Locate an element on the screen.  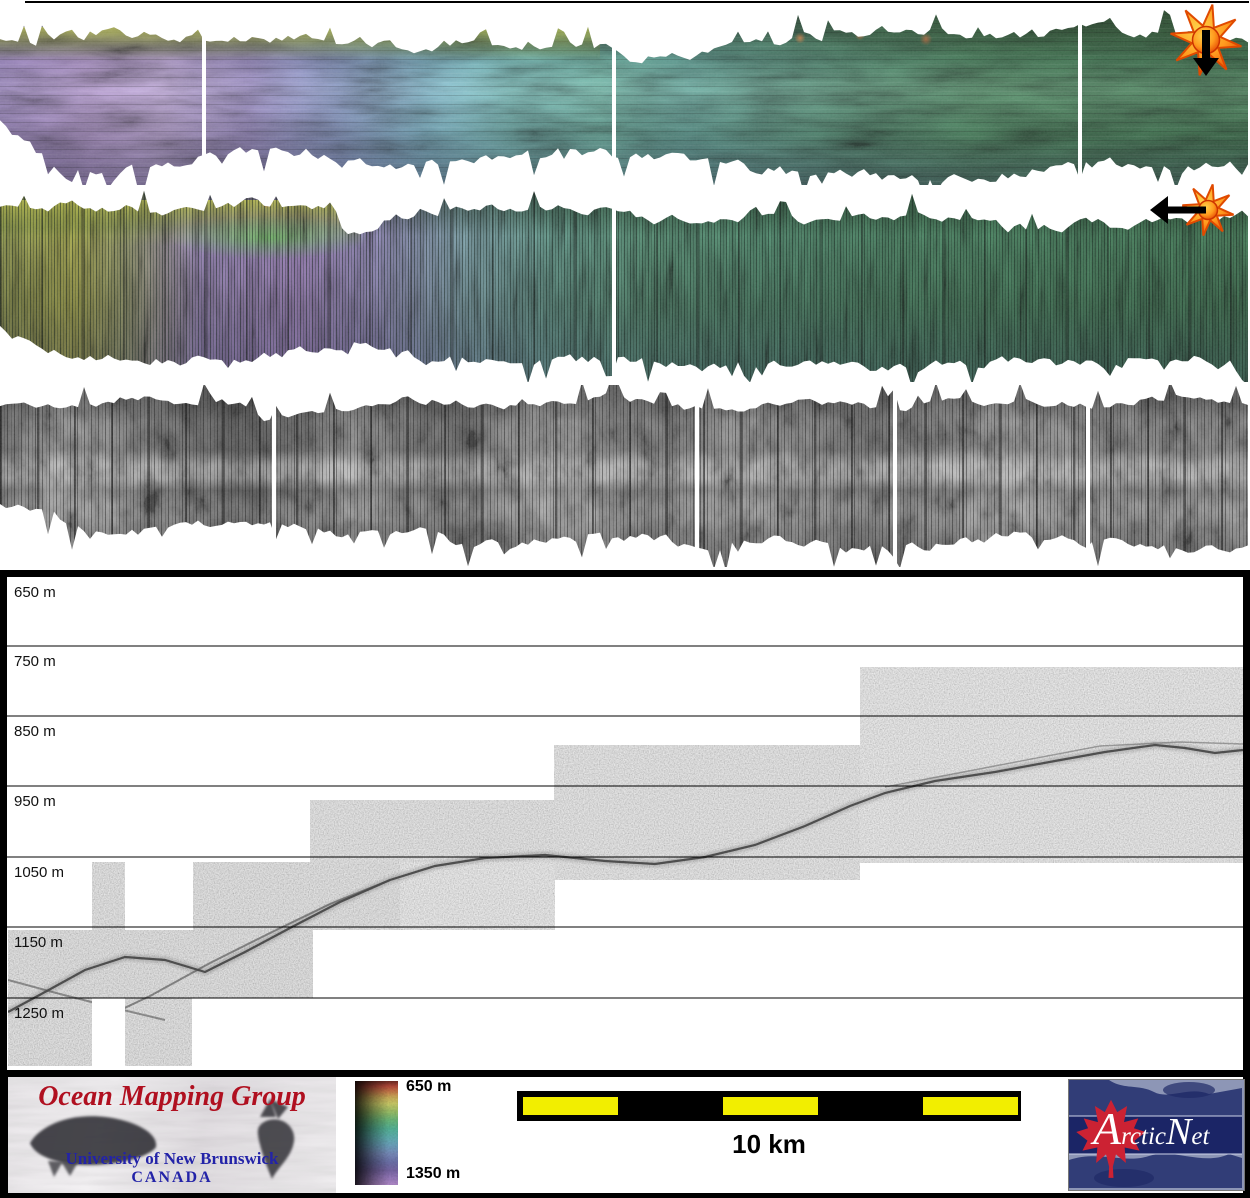
arcticnet-text-part: rctic is located at coordinates (1143, 1136).